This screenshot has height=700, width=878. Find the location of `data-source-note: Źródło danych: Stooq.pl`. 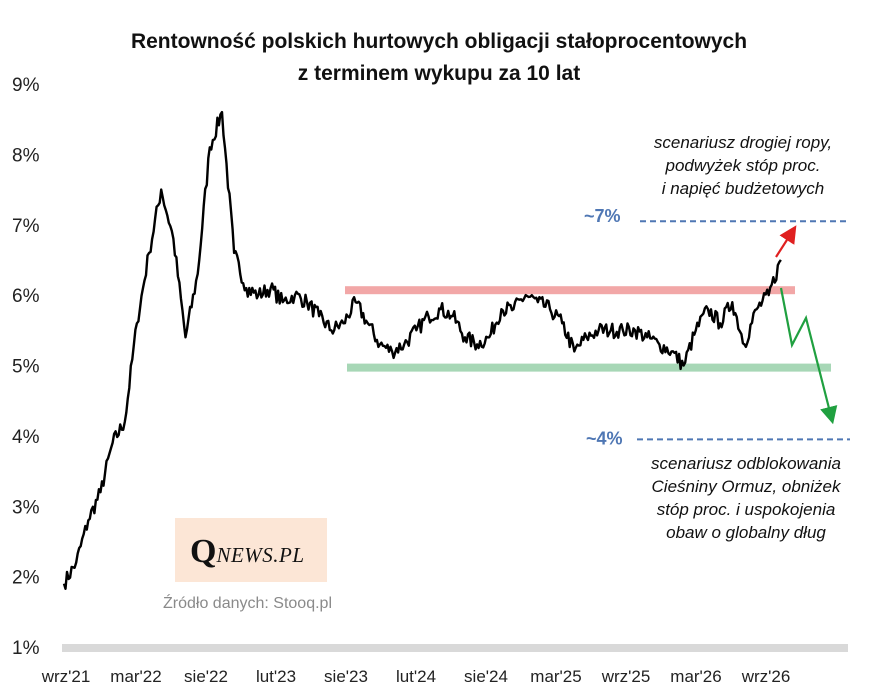

data-source-note: Źródło danych: Stooq.pl is located at coordinates (247, 603).